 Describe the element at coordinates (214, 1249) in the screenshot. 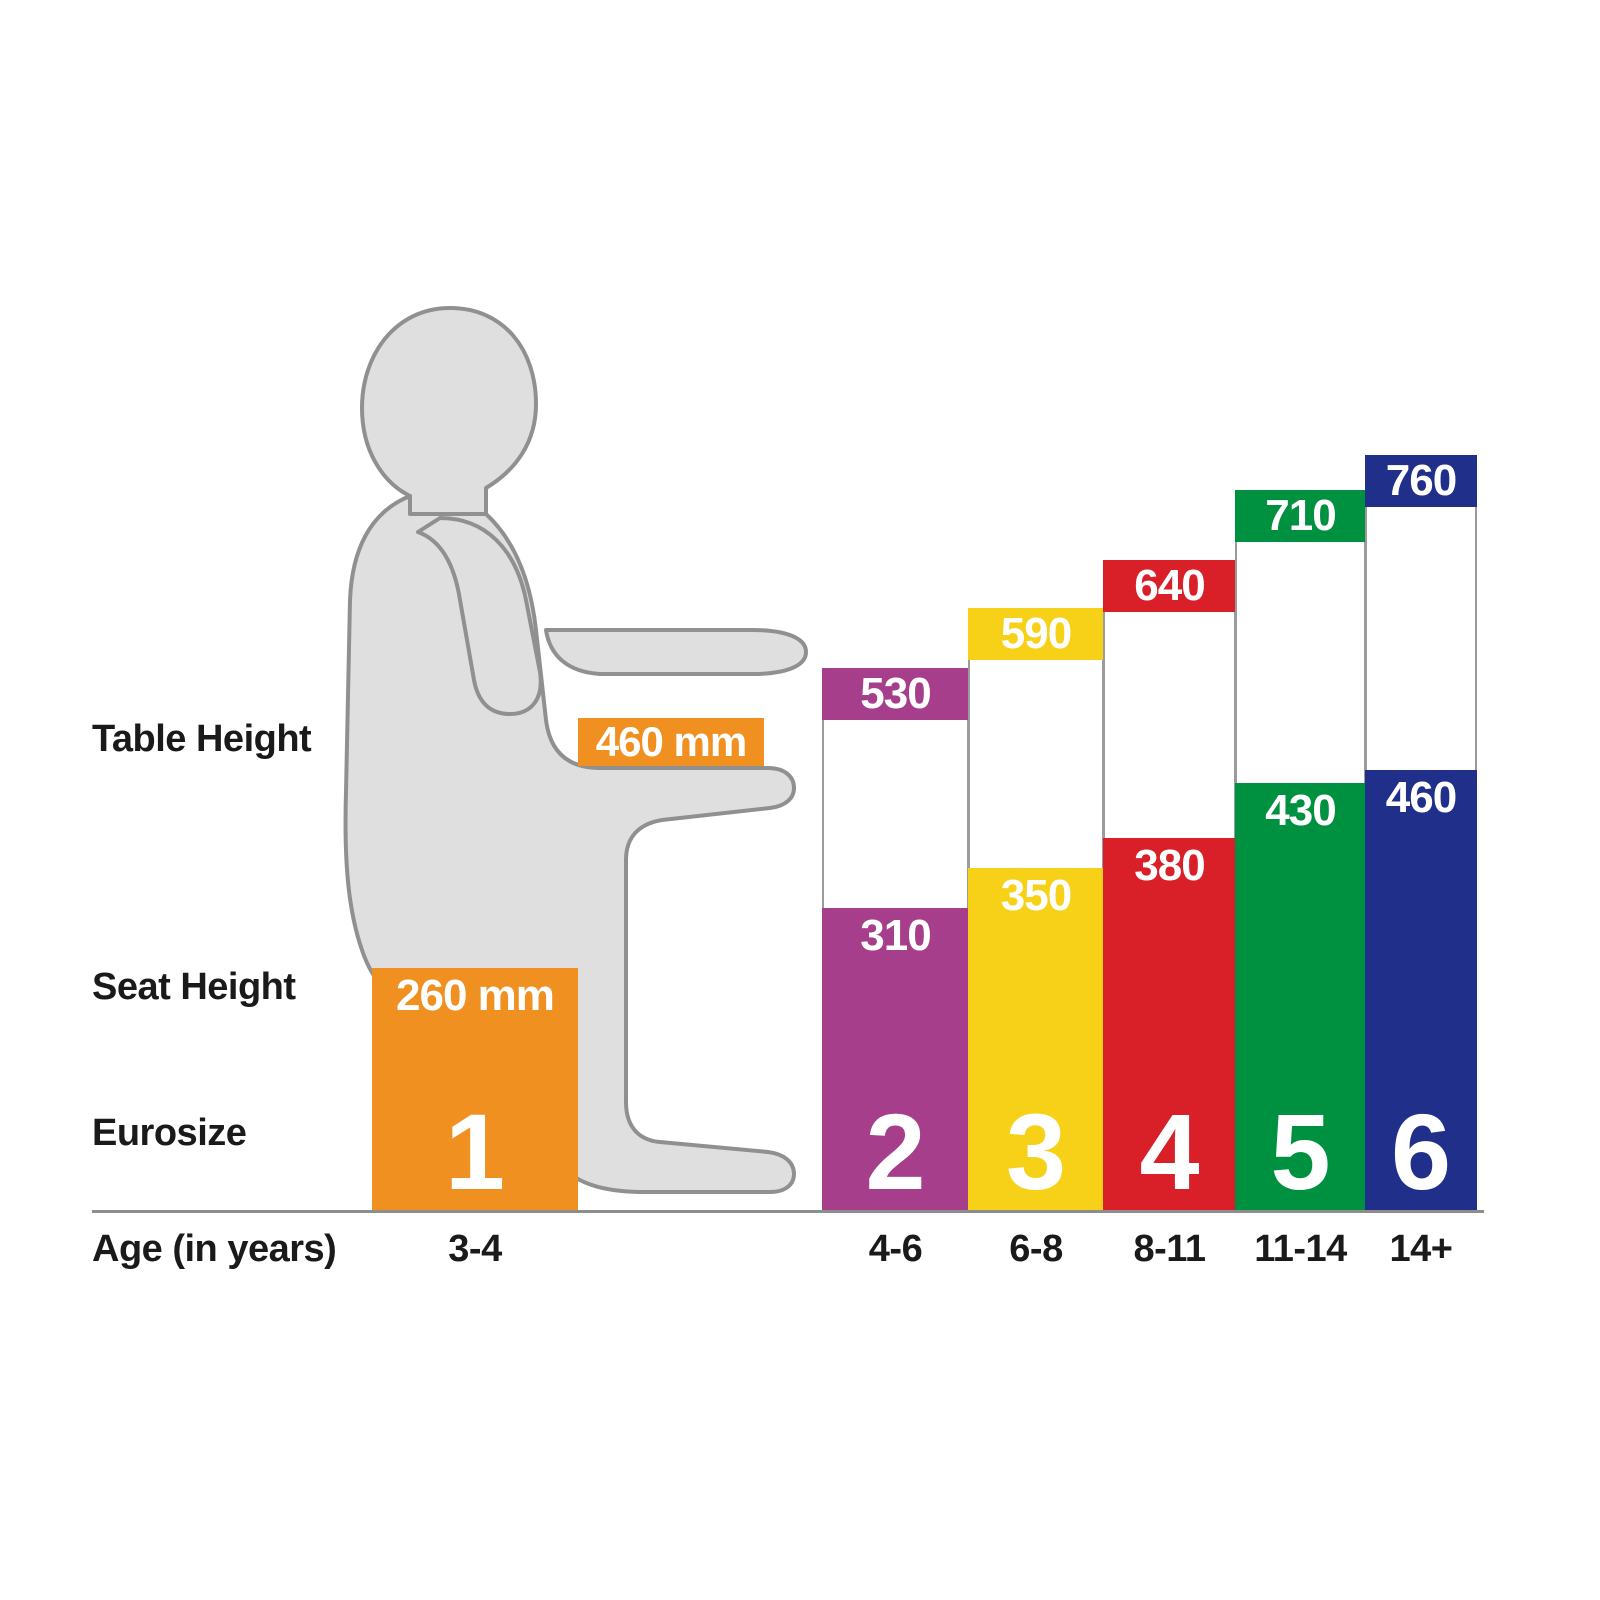

I see `row-label-age: Age (in years)` at that location.